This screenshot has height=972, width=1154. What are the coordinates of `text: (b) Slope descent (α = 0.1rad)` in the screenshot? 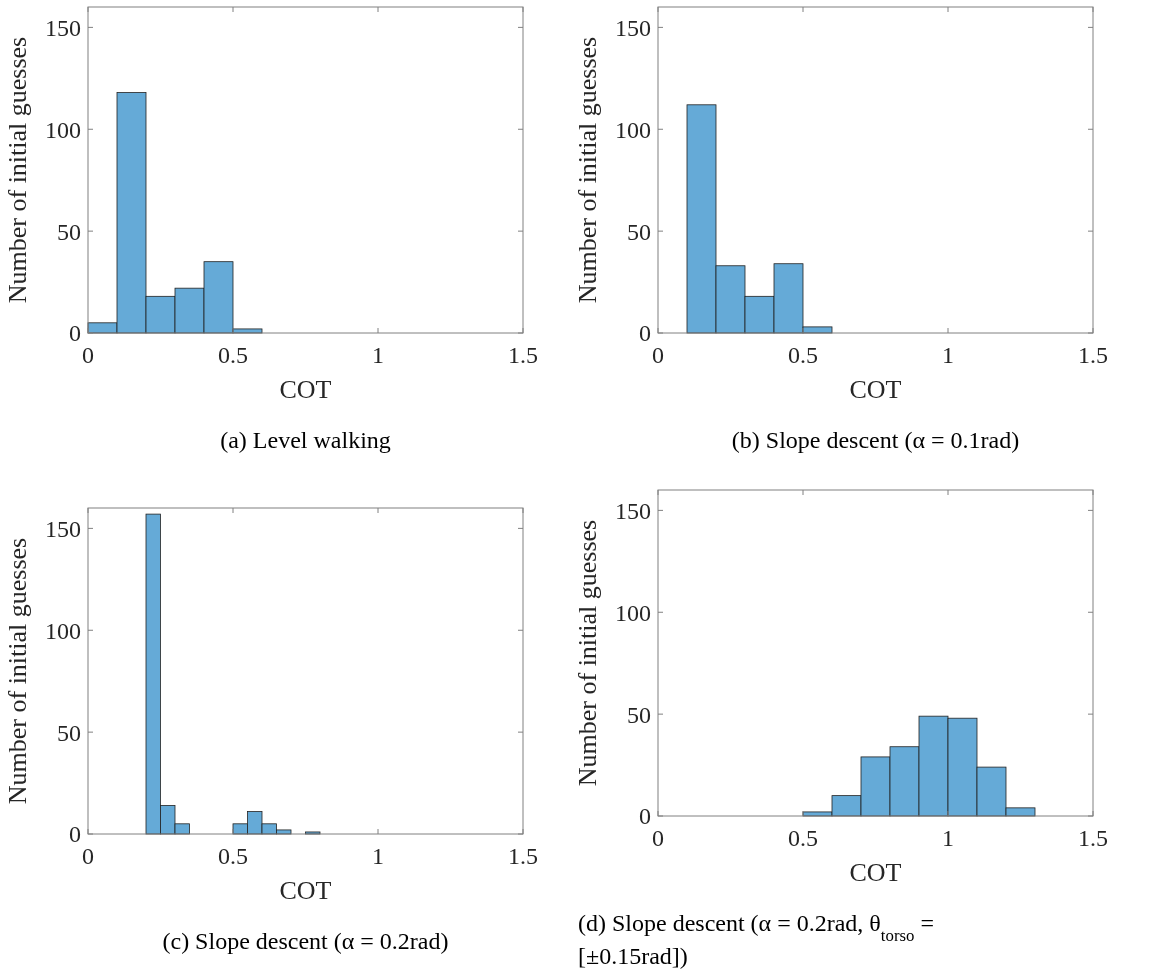 It's located at (875, 440).